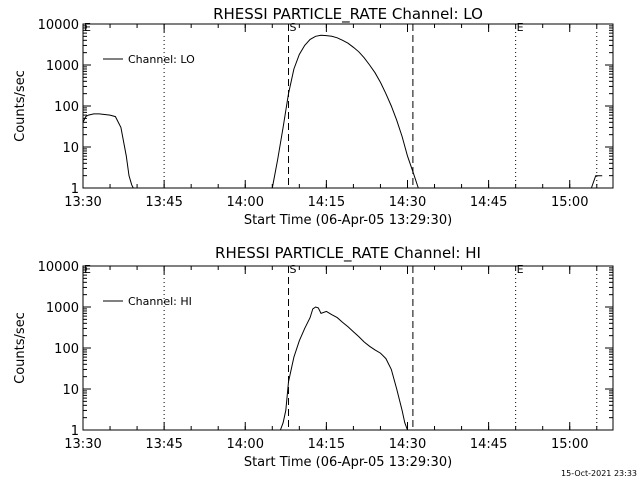 This screenshot has height=480, width=640. Describe the element at coordinates (160, 301) in the screenshot. I see `legend-label: Channel: HI` at that location.